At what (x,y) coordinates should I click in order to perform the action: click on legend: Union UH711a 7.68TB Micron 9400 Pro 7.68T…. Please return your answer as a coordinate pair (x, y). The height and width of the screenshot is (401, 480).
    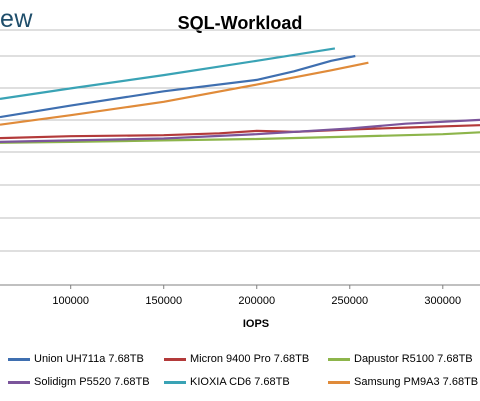
    Looking at the image, I should click on (240, 374).